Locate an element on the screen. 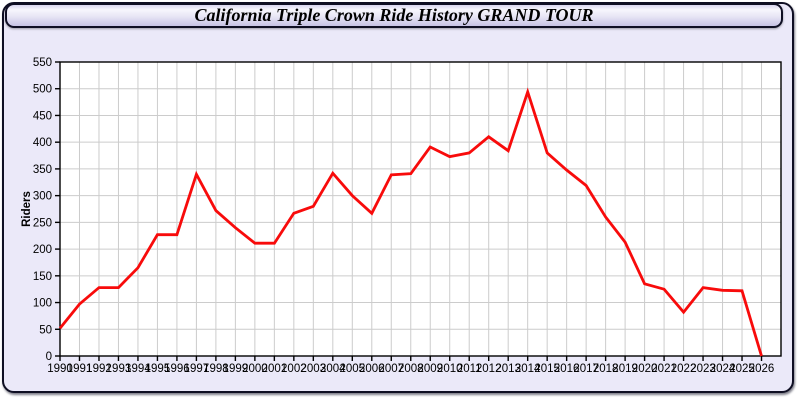 This screenshot has height=404, width=800. svg-text: 0 is located at coordinates (49, 357).